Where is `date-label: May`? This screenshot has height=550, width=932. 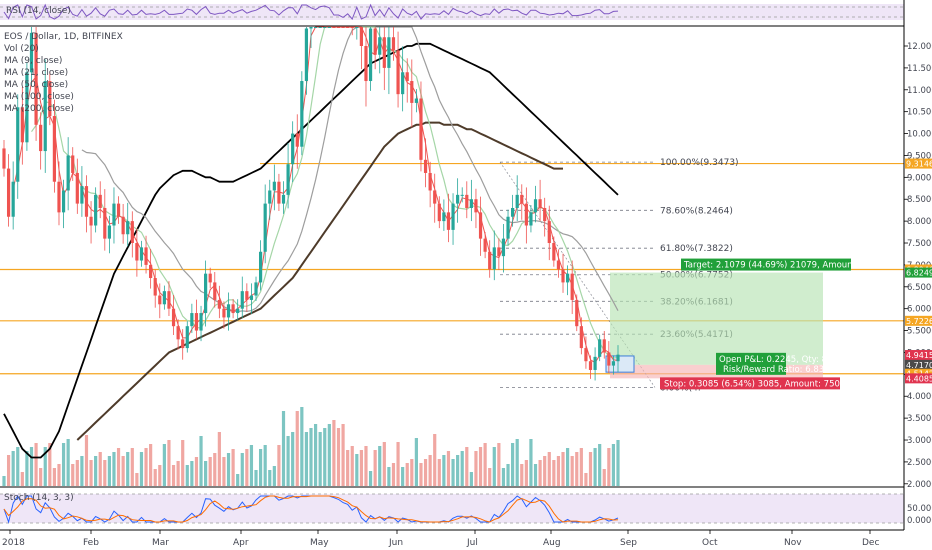 date-label: May is located at coordinates (319, 543).